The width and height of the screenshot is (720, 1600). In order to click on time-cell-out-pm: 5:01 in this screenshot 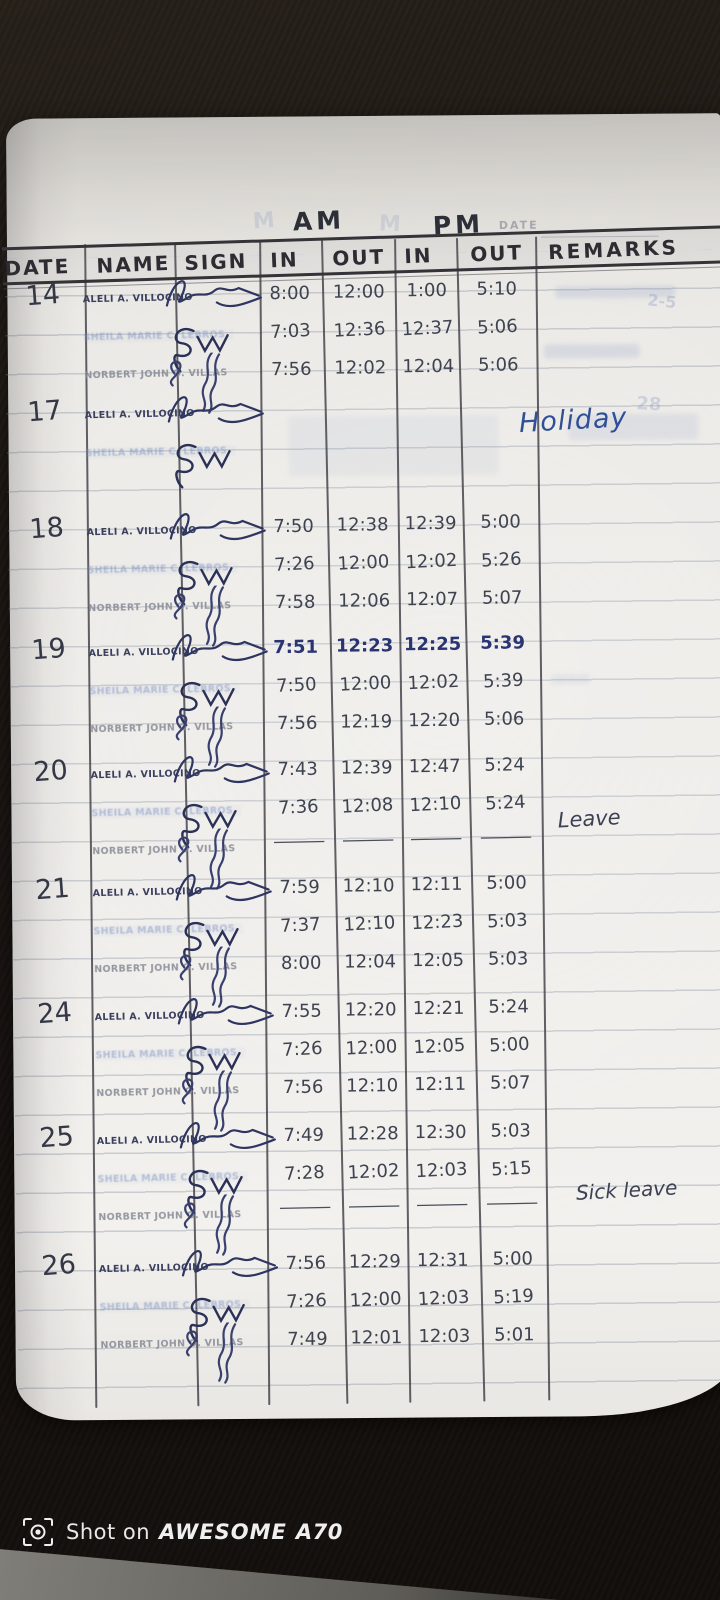, I will do `click(514, 1335)`.